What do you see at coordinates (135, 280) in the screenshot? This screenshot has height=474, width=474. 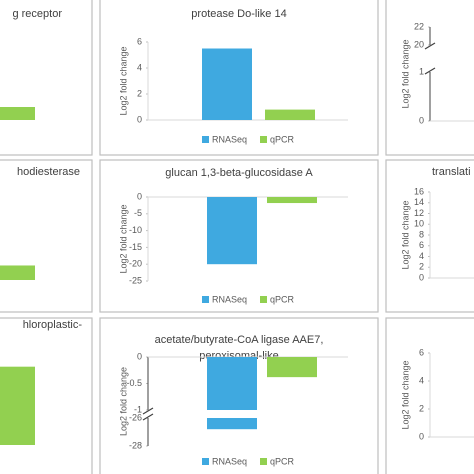 I see `y-tick-label: -25` at bounding box center [135, 280].